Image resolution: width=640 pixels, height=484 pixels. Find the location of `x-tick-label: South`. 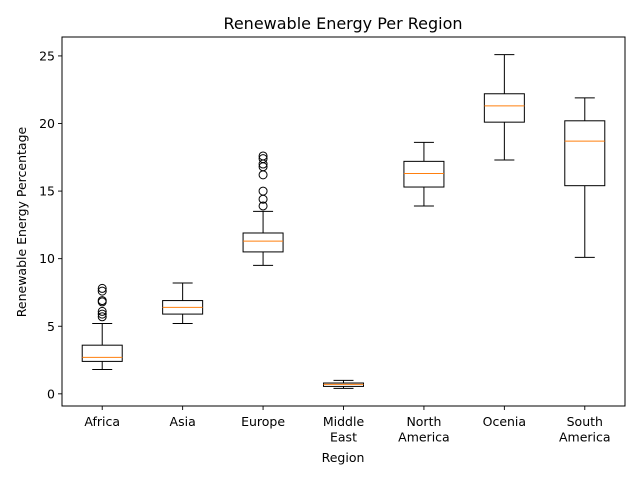

x-tick-label: South is located at coordinates (585, 421).